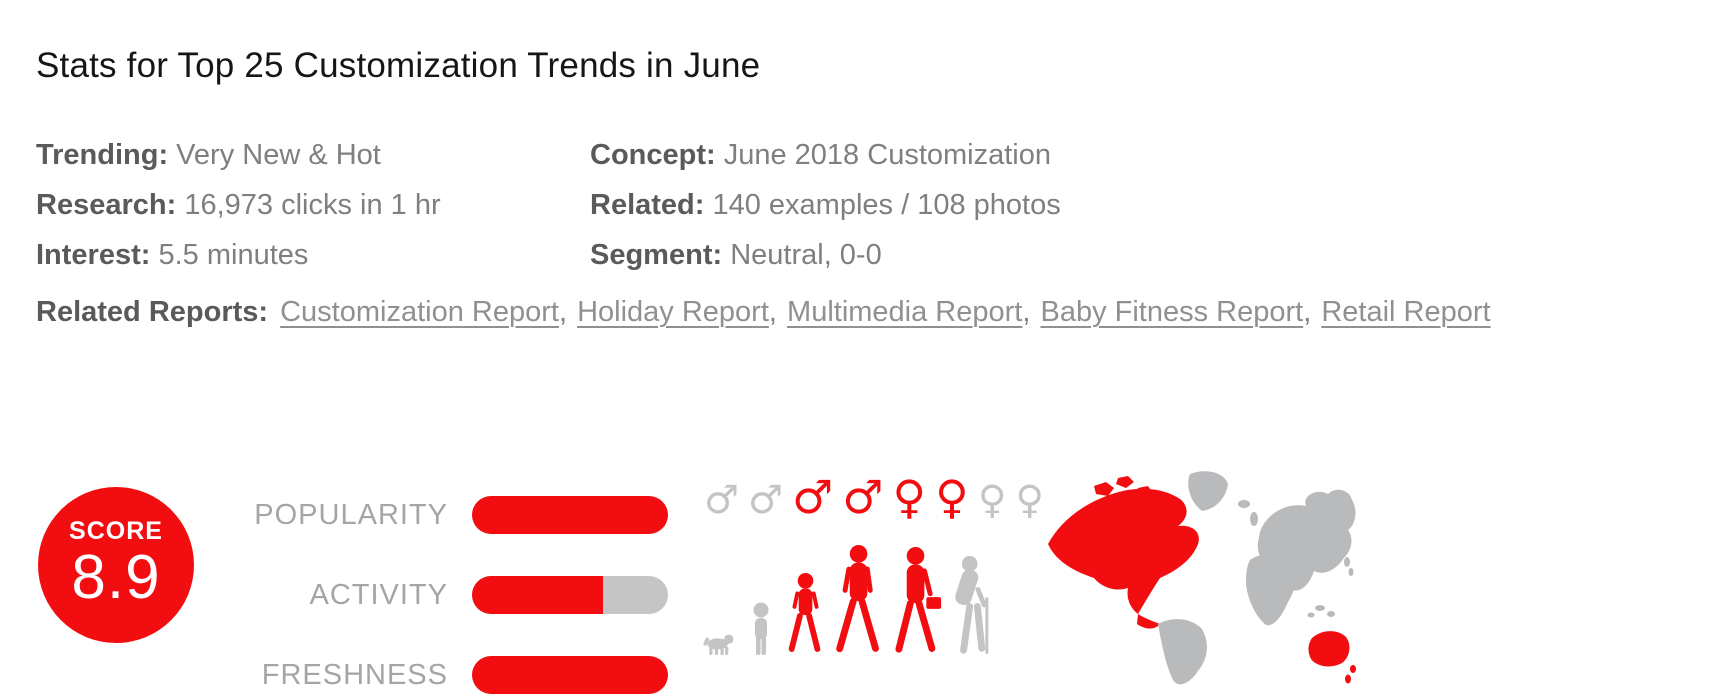 This screenshot has width=1714, height=696. Describe the element at coordinates (1329, 649) in the screenshot. I see `map-region-australia` at that location.